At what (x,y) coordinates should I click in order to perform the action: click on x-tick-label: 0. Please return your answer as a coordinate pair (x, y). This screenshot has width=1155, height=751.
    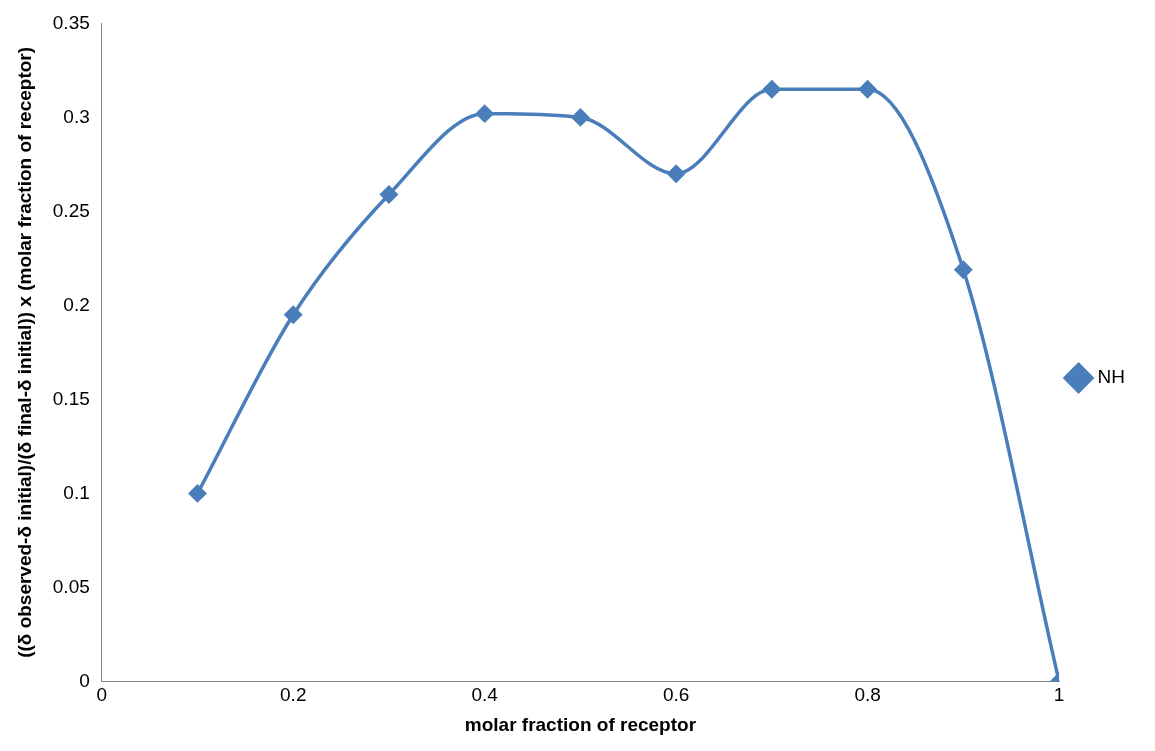
    Looking at the image, I should click on (102, 695).